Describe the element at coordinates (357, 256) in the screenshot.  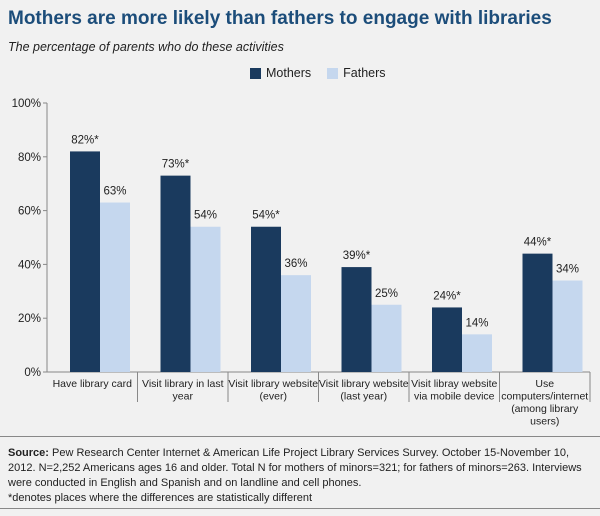
I see `data-label-mothers: 39%*` at that location.